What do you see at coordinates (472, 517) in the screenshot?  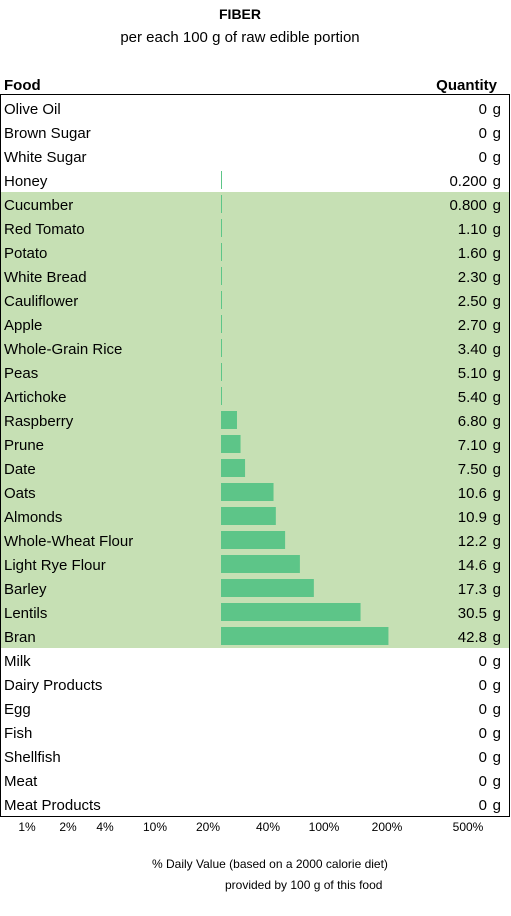 I see `value-label: 10.9` at bounding box center [472, 517].